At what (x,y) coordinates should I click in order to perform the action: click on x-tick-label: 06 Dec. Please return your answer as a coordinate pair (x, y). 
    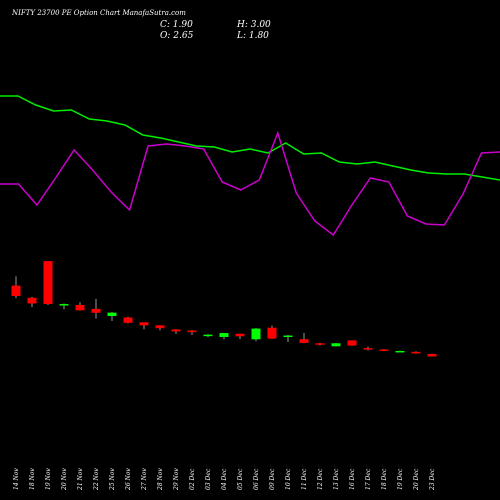
    Looking at the image, I should click on (256, 479).